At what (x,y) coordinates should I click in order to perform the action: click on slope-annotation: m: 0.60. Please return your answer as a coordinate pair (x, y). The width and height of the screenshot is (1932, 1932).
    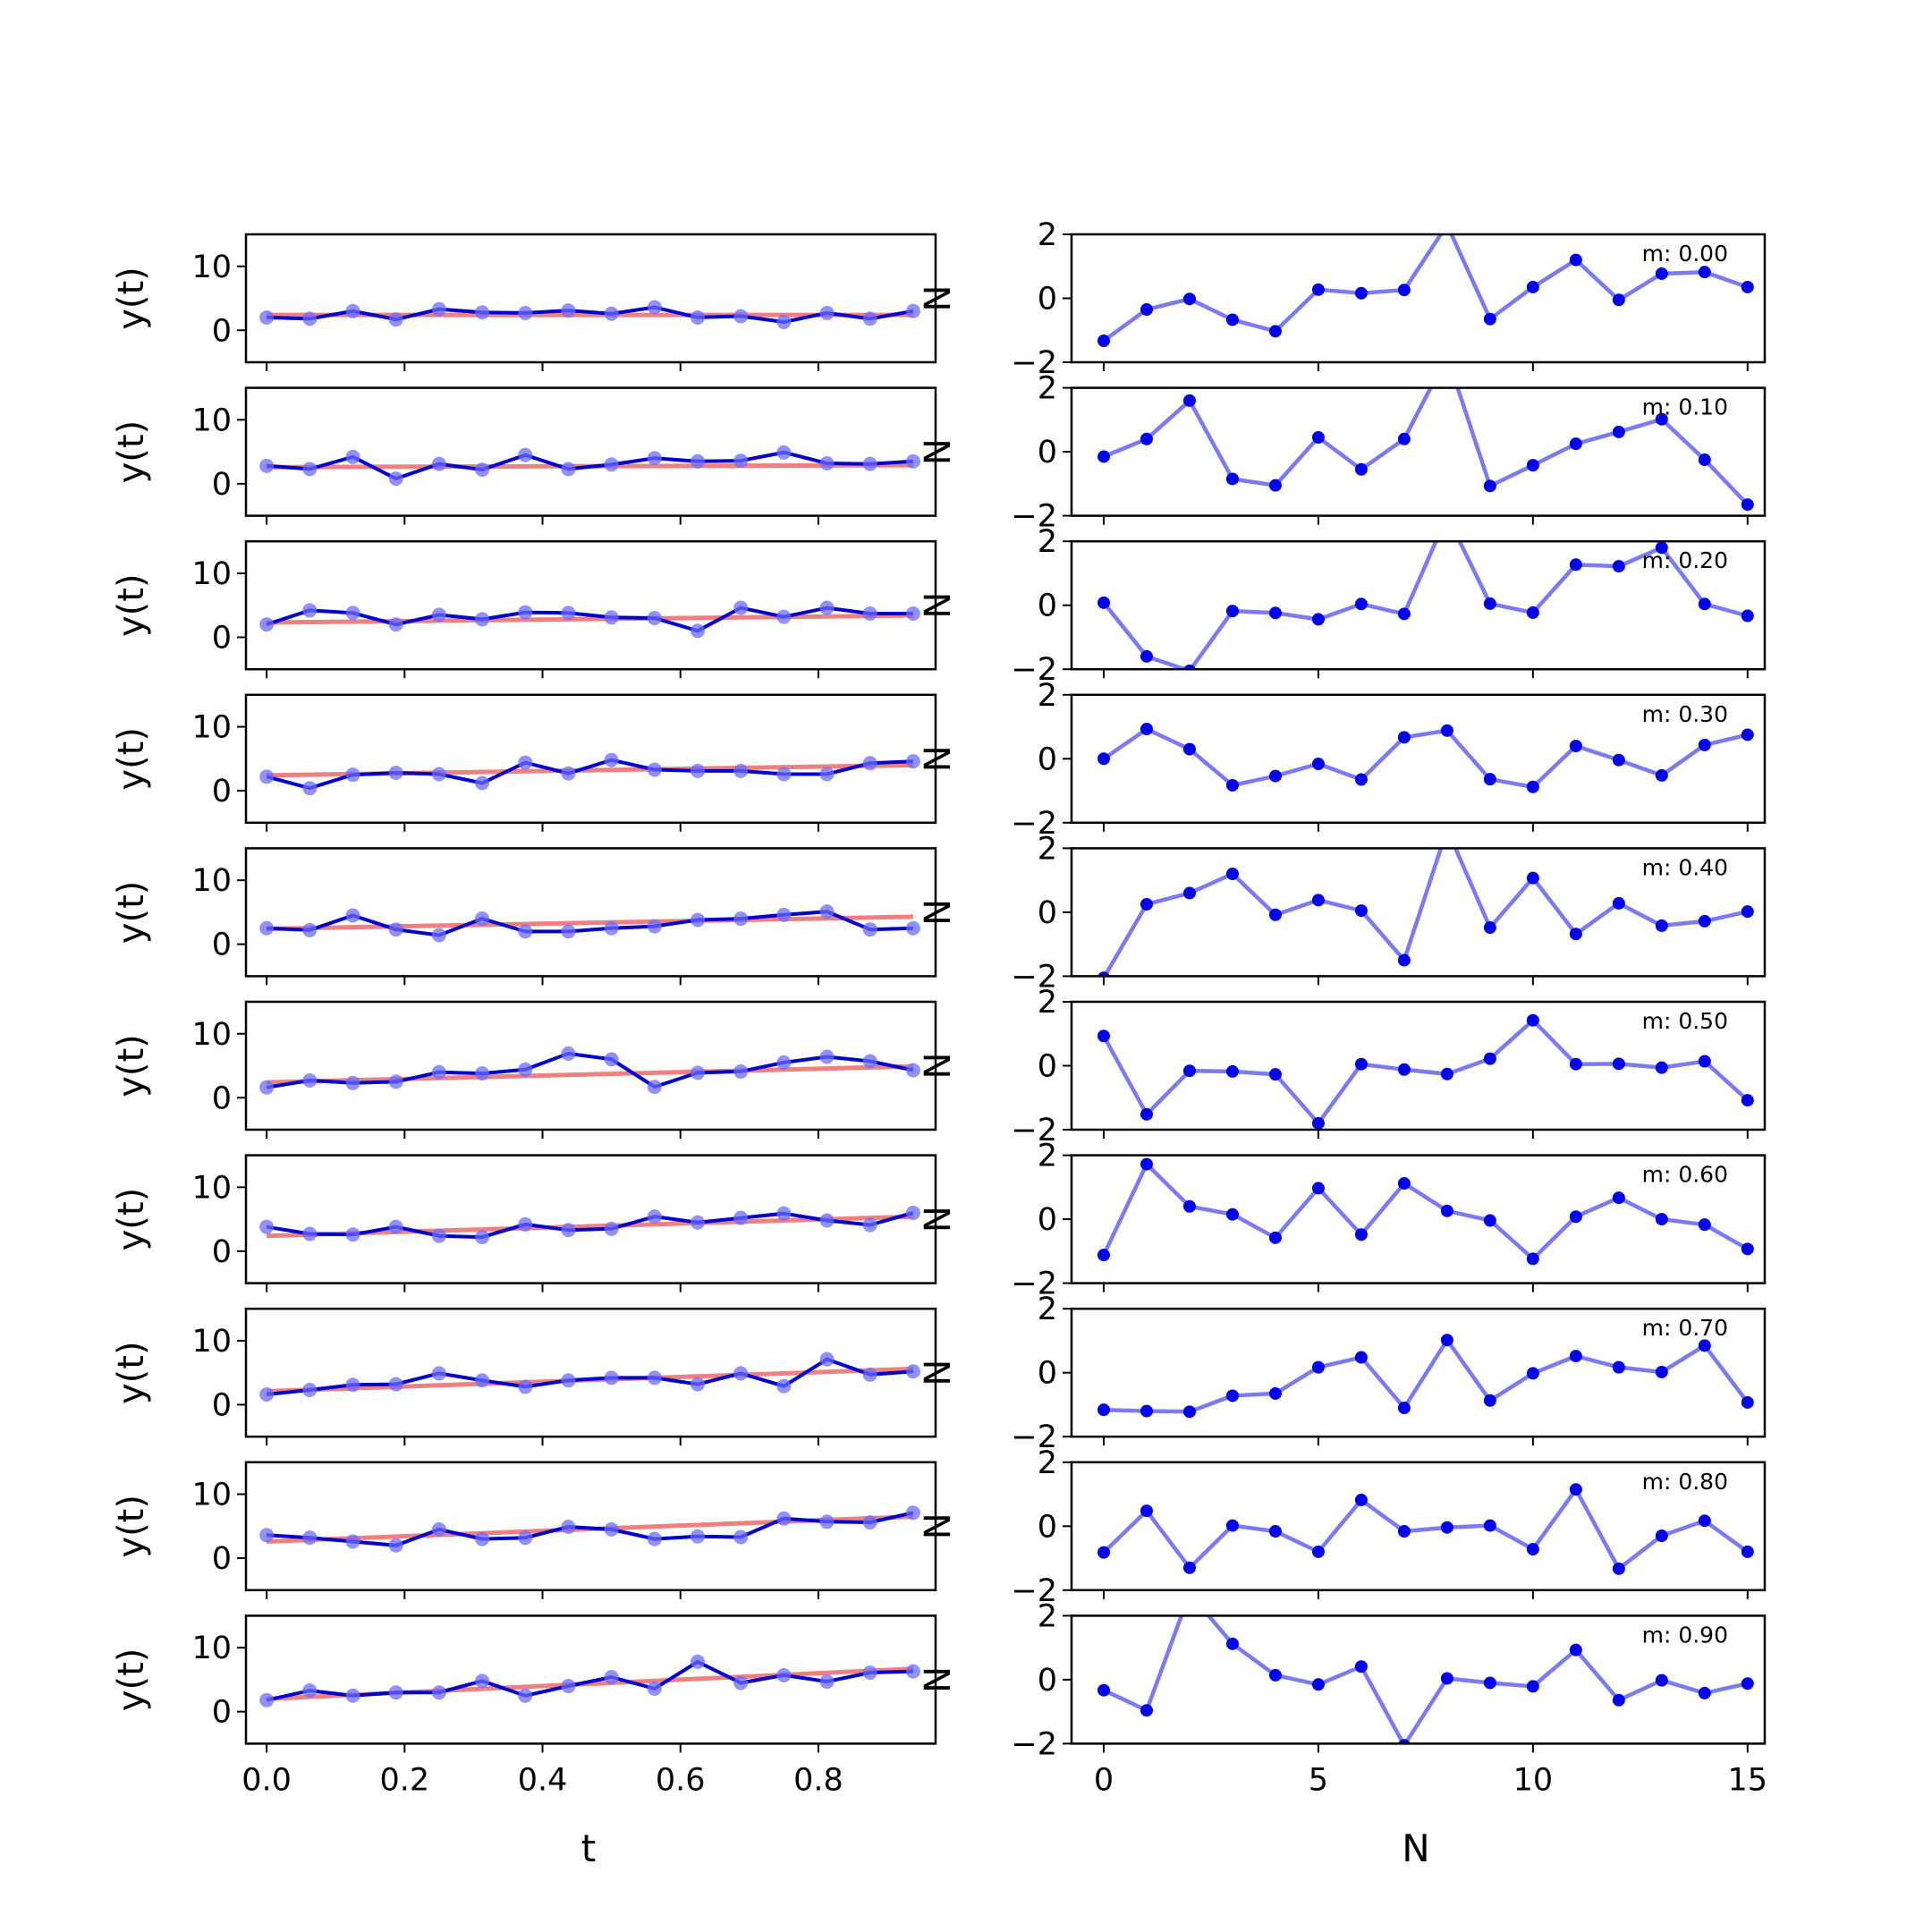
    Looking at the image, I should click on (1685, 1175).